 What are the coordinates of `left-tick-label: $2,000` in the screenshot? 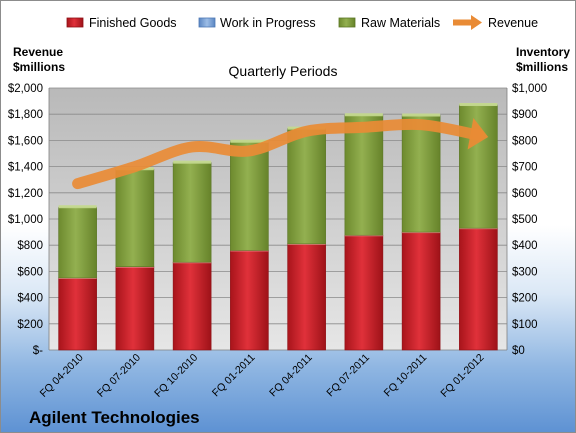 It's located at (25, 89).